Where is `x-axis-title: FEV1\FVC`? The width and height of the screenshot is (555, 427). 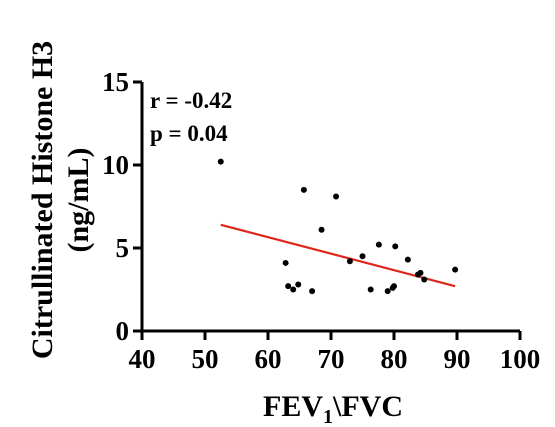
x-axis-title: FEV1\FVC is located at coordinates (333, 408).